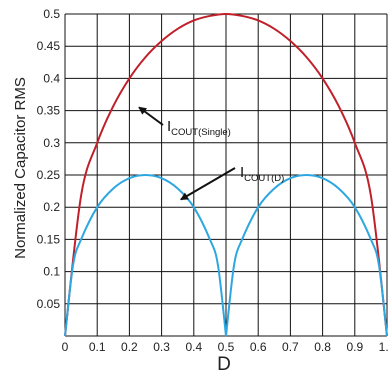 This screenshot has height=377, width=389. Describe the element at coordinates (49, 239) in the screenshot. I see `y-tick-label: 0.15` at that location.